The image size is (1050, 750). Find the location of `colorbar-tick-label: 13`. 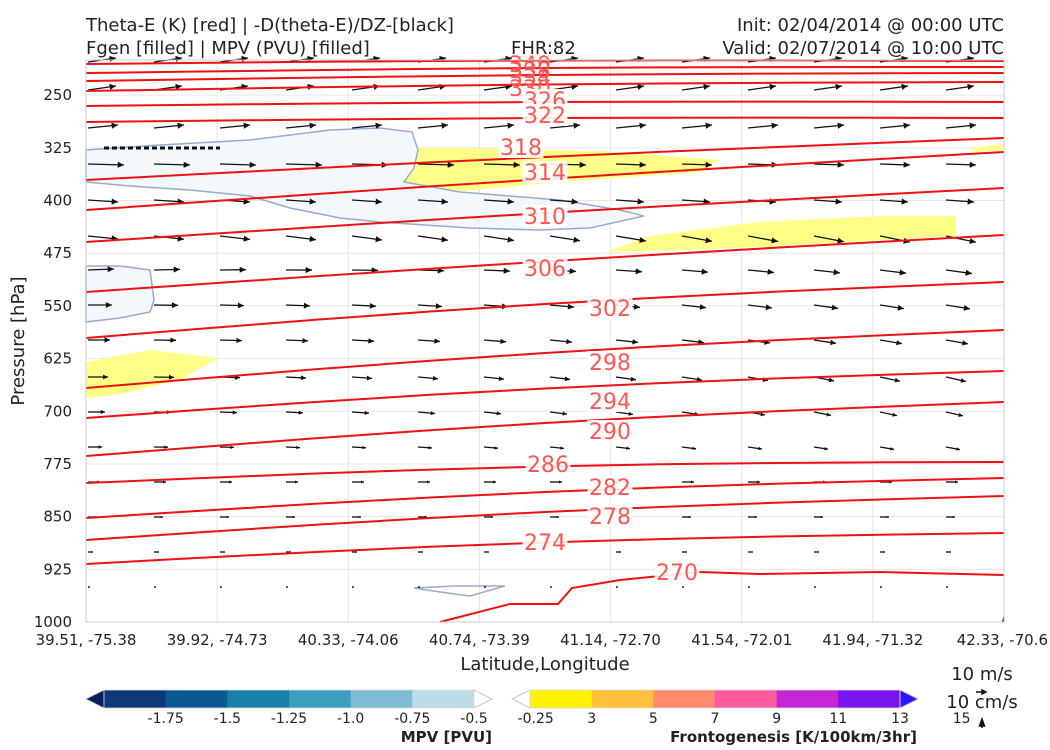

colorbar-tick-label: 13 is located at coordinates (900, 719).